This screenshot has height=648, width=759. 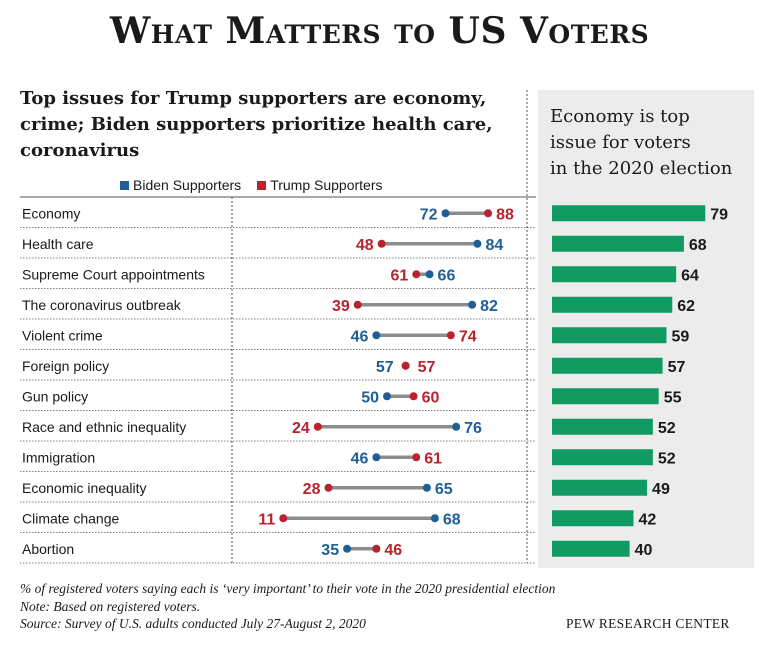 I want to click on bar-value-label: 59, so click(x=680, y=336).